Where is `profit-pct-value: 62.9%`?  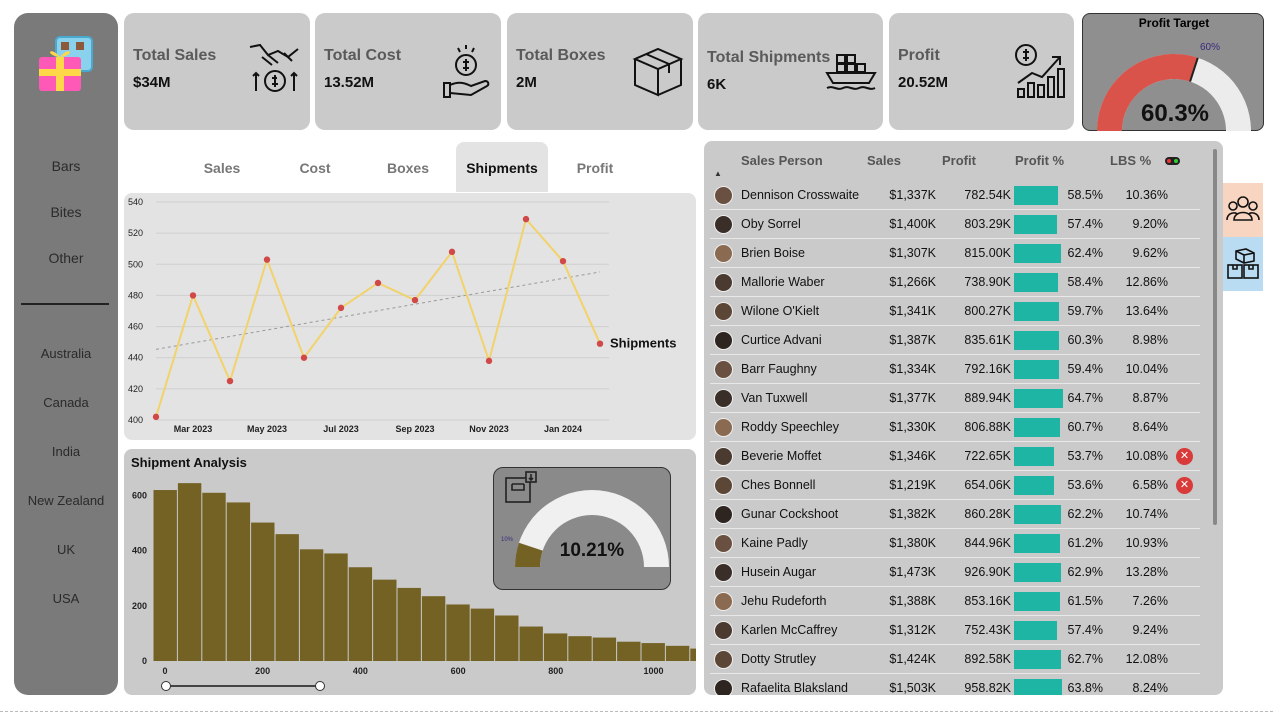 profit-pct-value: 62.9% is located at coordinates (1085, 572).